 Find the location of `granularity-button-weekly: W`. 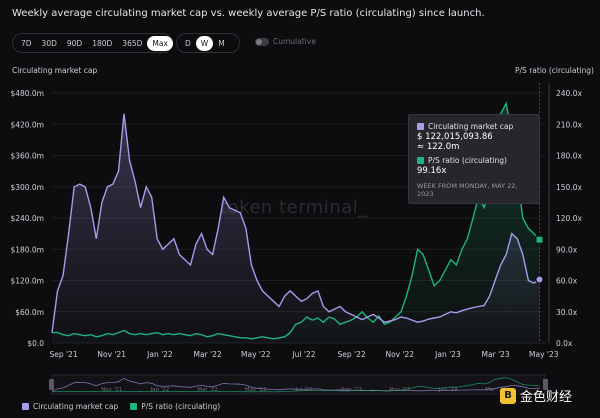

granularity-button-weekly: W is located at coordinates (204, 43).